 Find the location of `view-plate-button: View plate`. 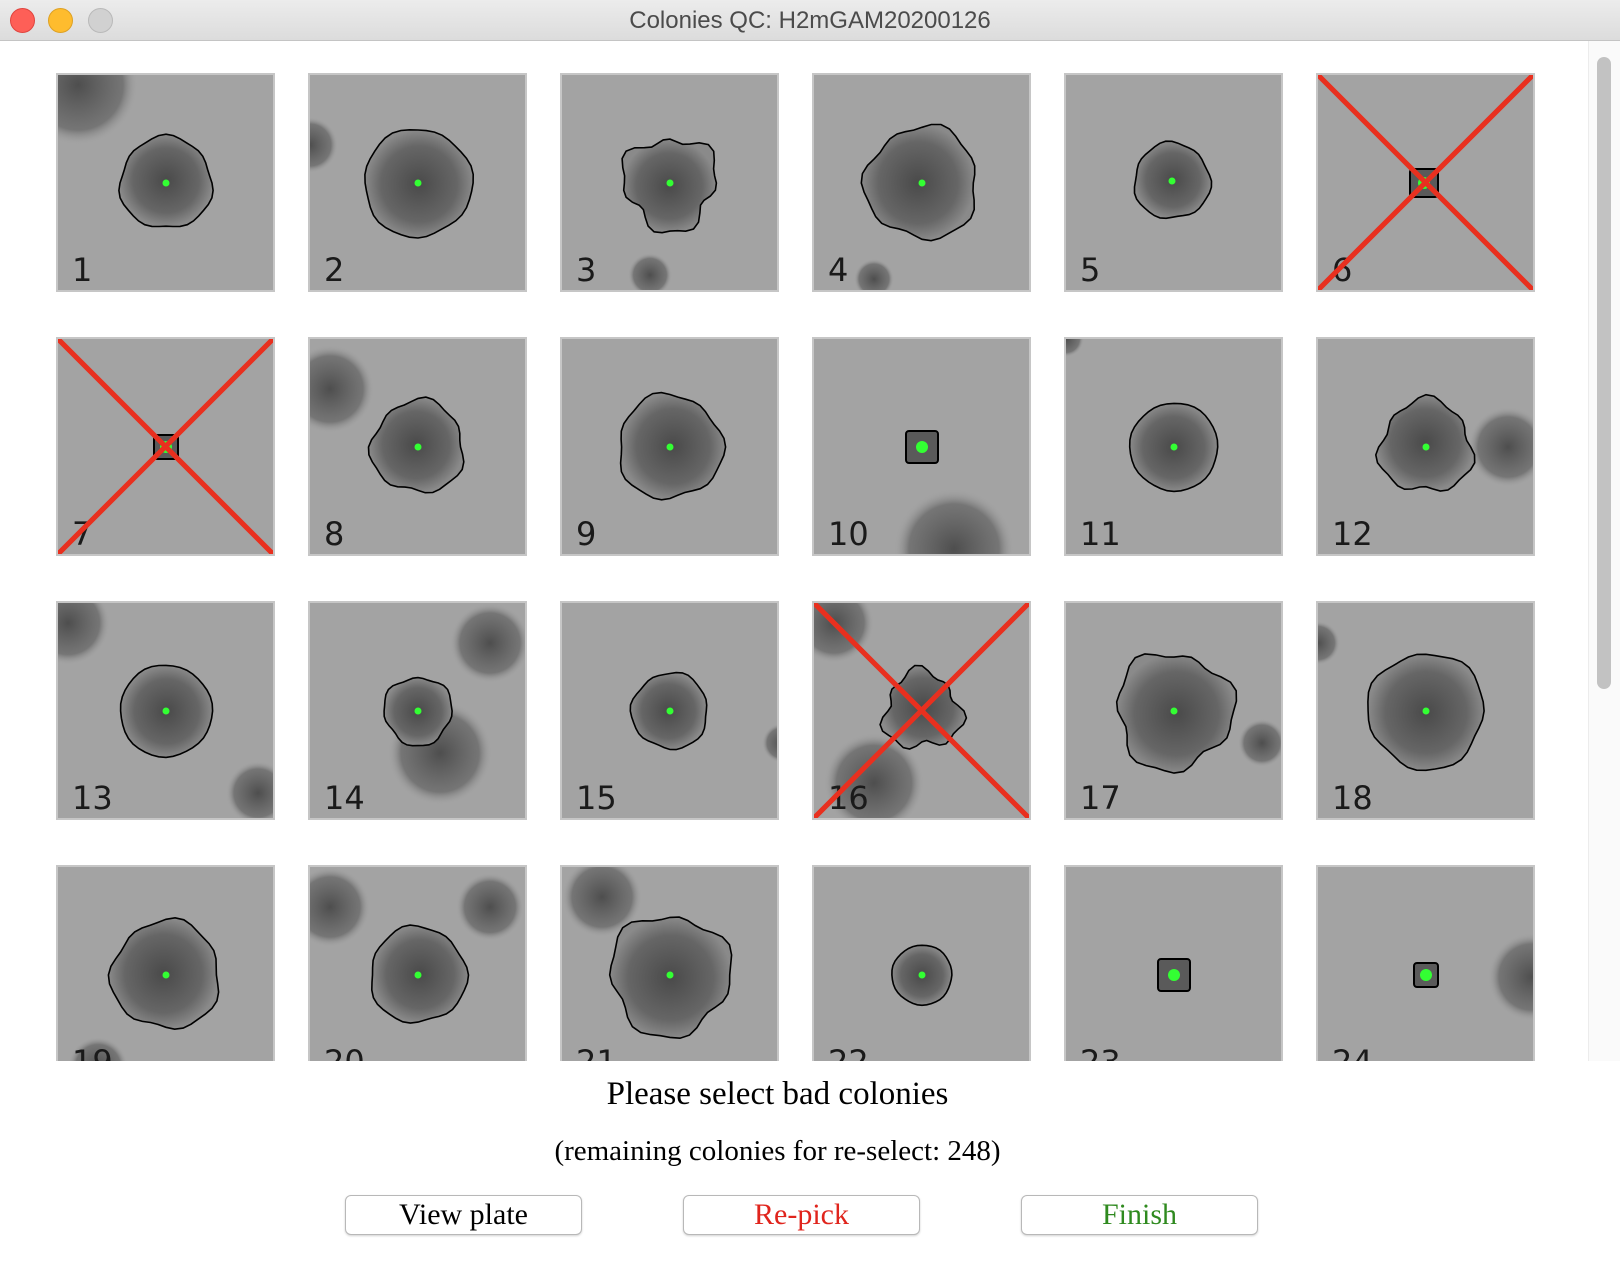

view-plate-button: View plate is located at coordinates (463, 1215).